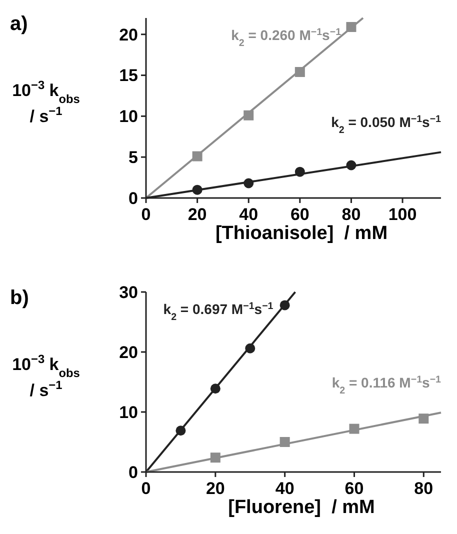 Image resolution: width=457 pixels, height=534 pixels. I want to click on series-label: k$_{2}$ = 0.260 M$^{−1}$s$^{−1}$, so click(286, 37).